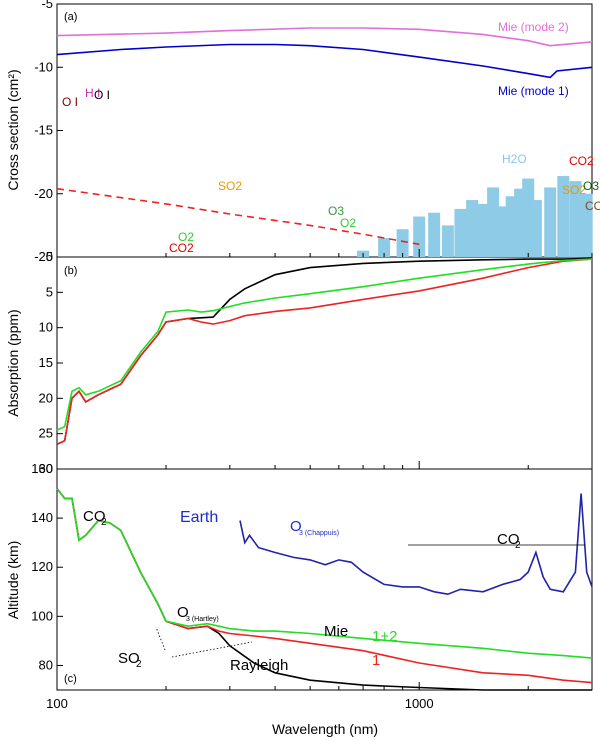  I want to click on ytick-label: 140, so click(42, 517).